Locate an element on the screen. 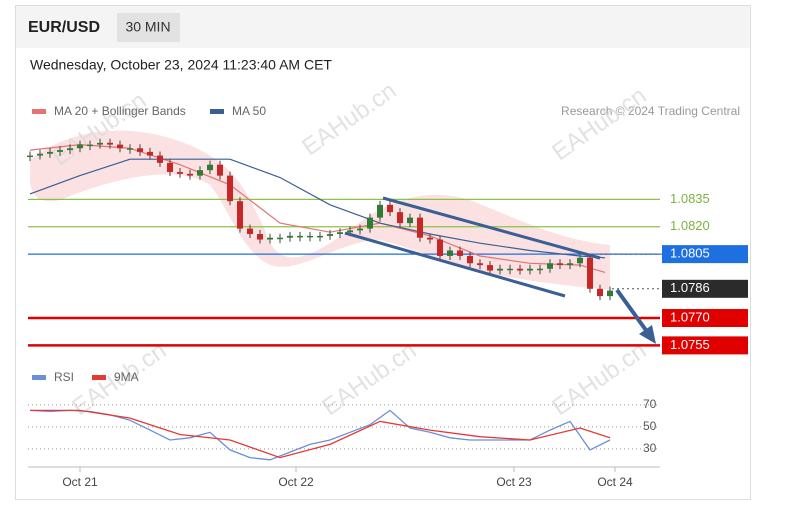 Image resolution: width=797 pixels, height=507 pixels. legend-label: 9MA is located at coordinates (126, 377).